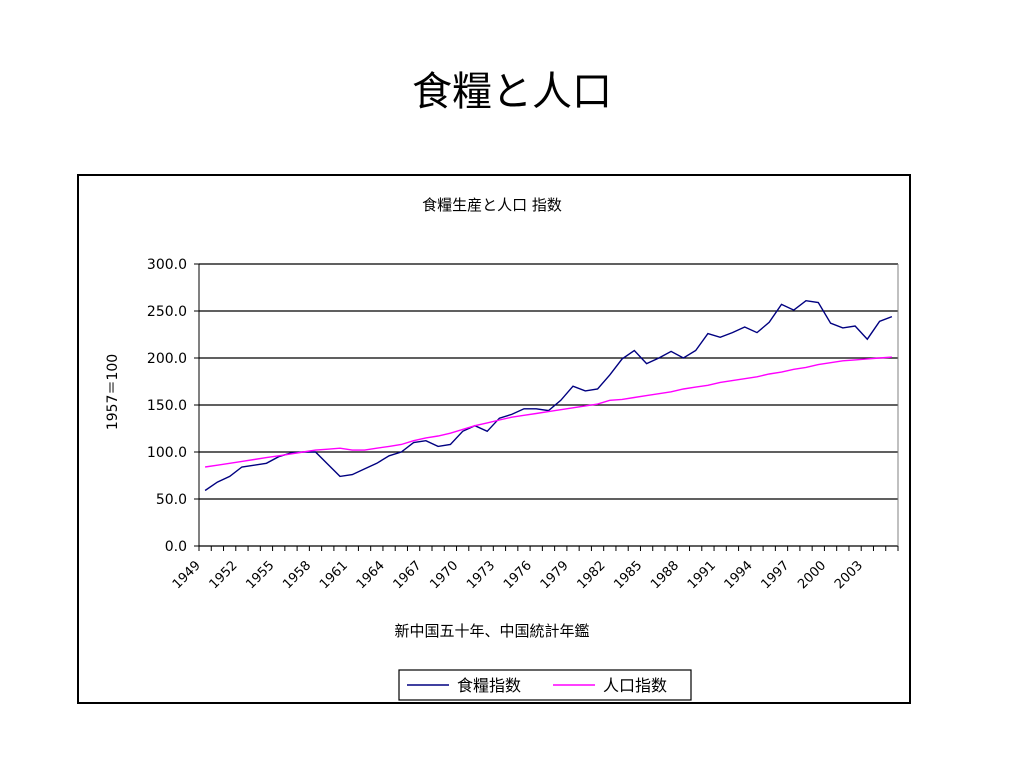 This screenshot has height=768, width=1024. What do you see at coordinates (775, 575) in the screenshot?
I see `x-tick-label: 1997` at bounding box center [775, 575].